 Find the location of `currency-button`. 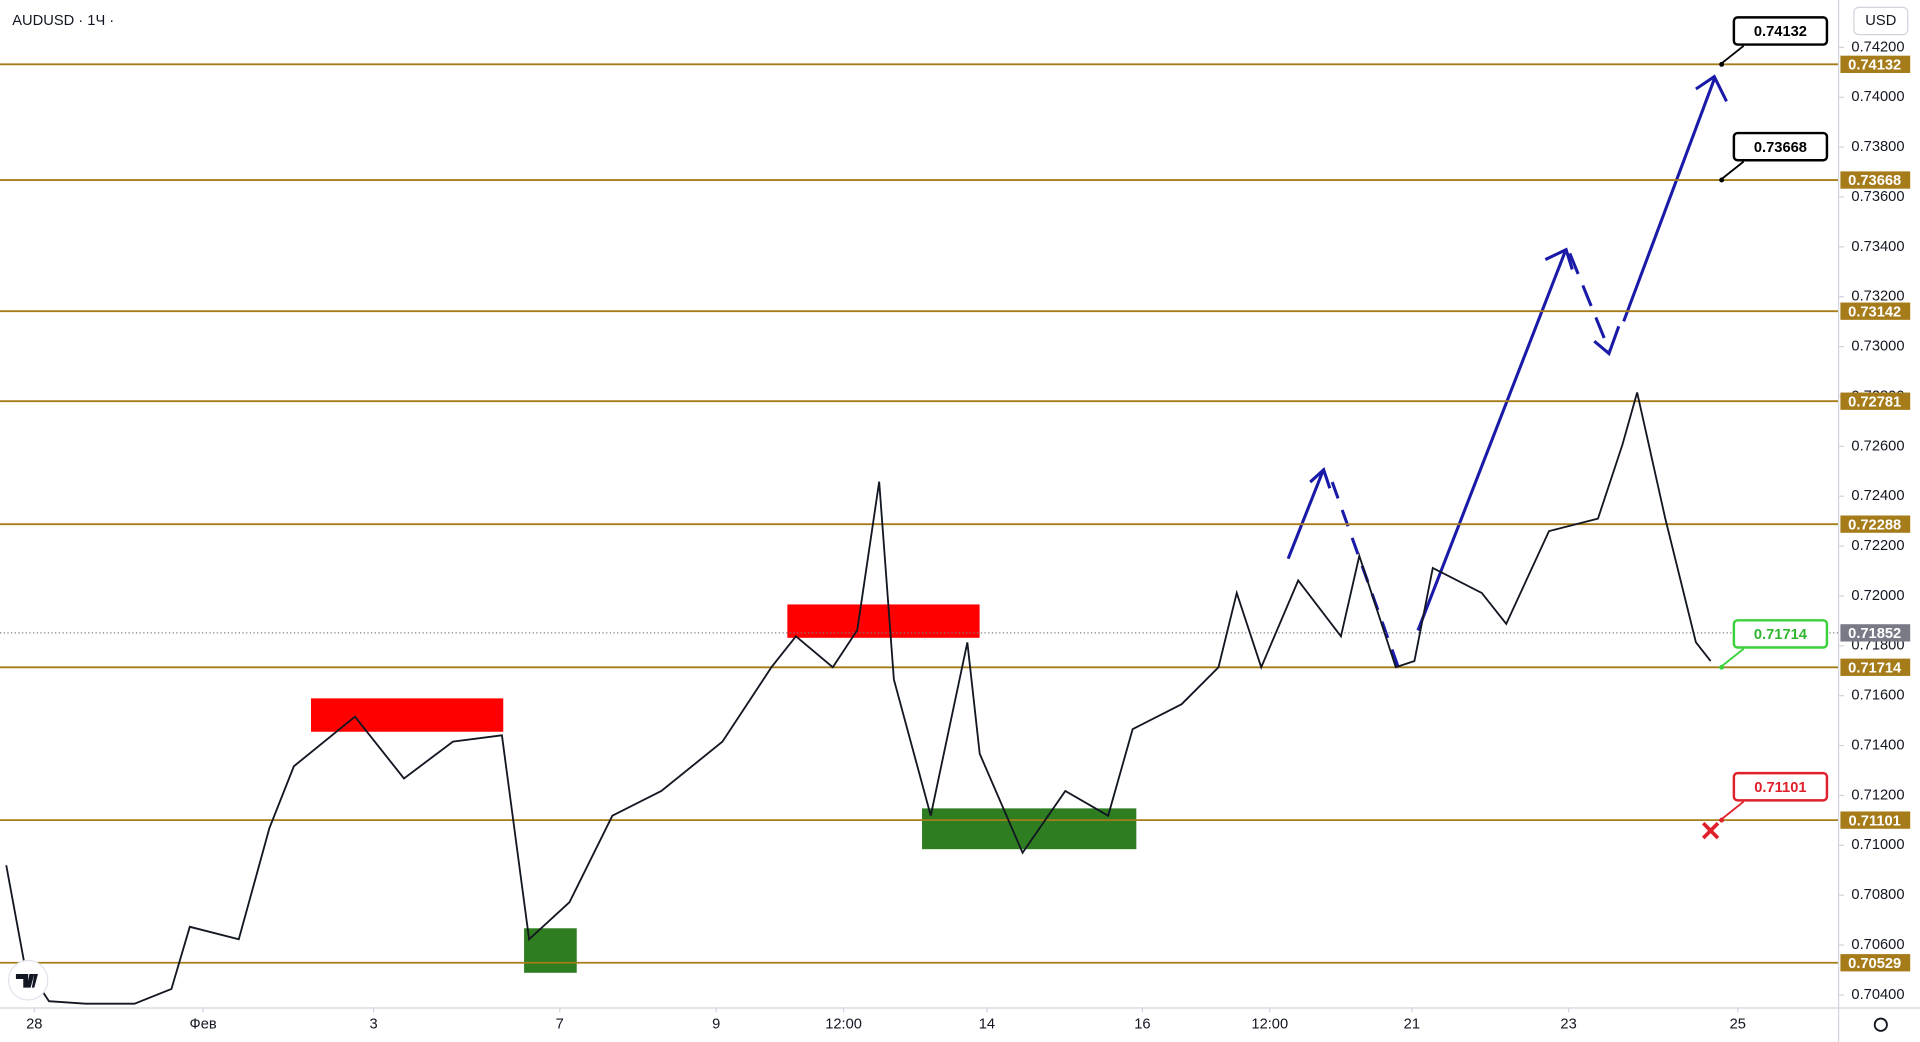

currency-button is located at coordinates (1881, 21).